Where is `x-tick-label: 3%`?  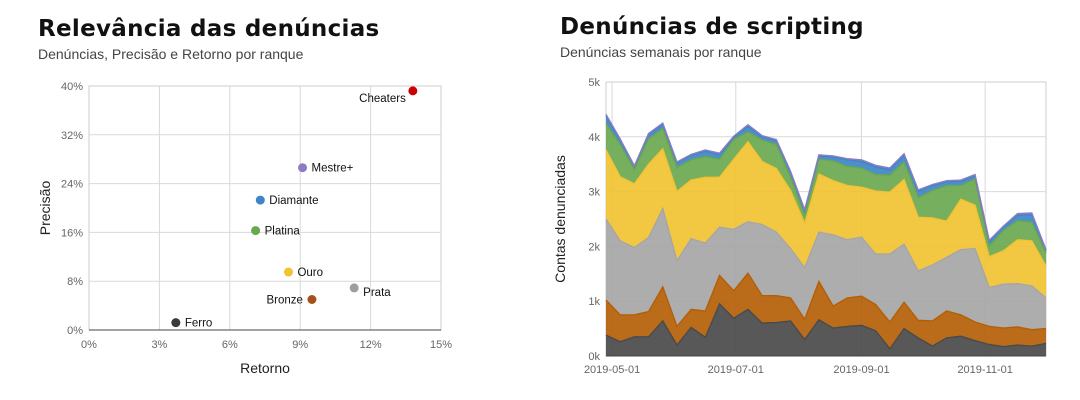 x-tick-label: 3% is located at coordinates (159, 345).